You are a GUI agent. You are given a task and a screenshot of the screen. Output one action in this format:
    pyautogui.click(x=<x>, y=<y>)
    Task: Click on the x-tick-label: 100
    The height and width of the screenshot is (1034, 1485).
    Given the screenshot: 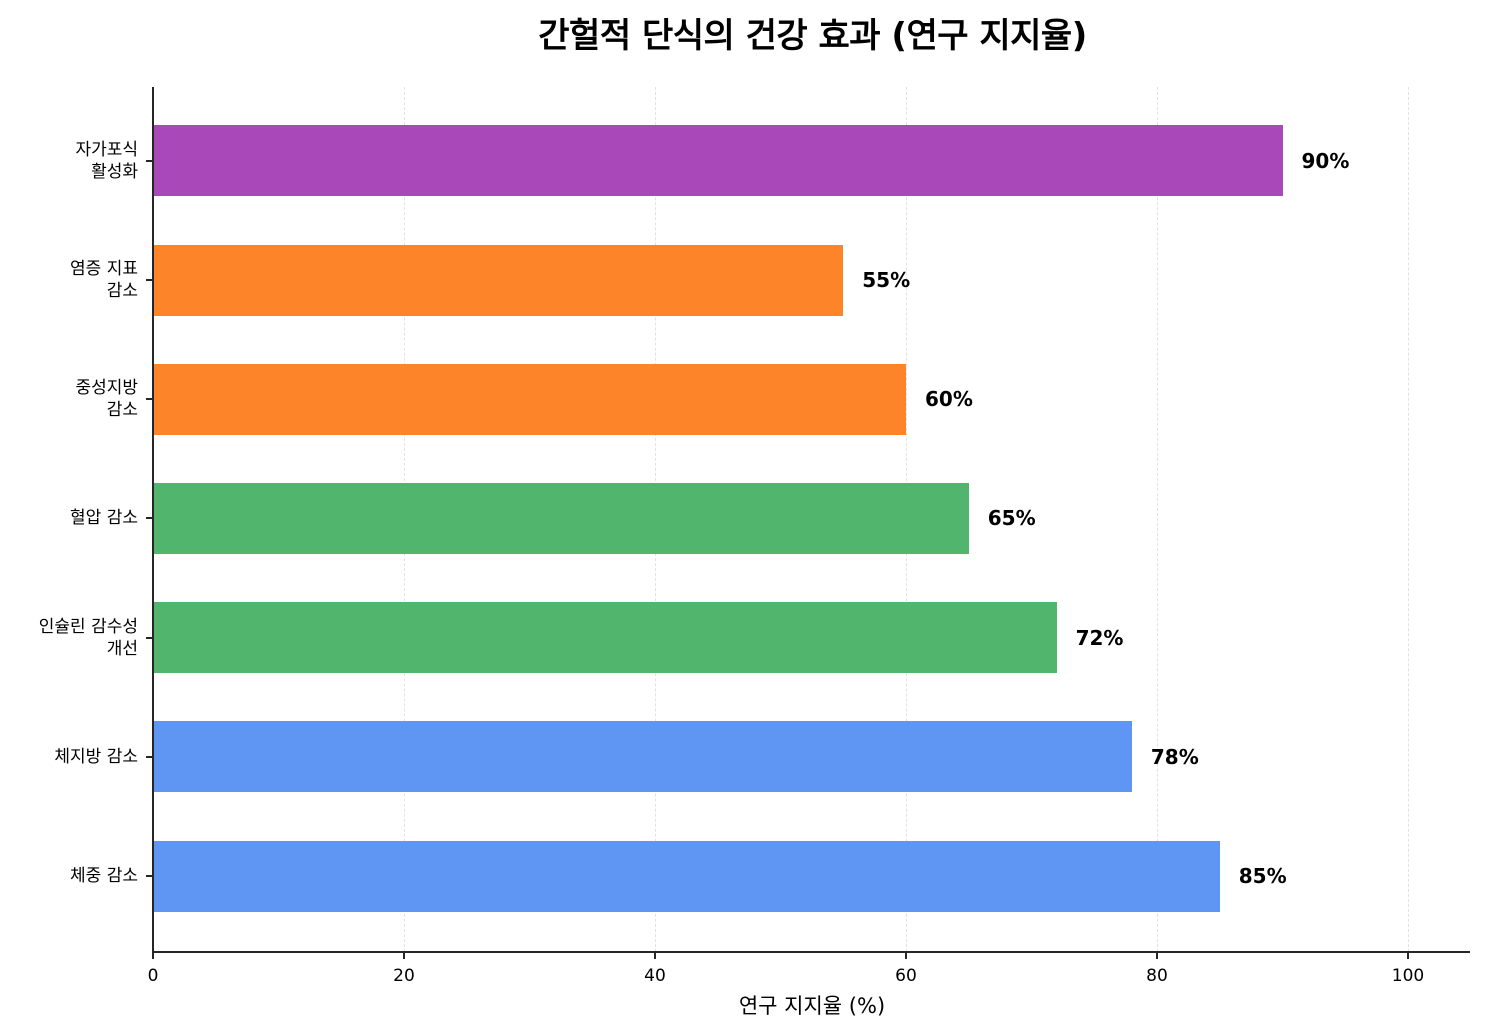 What is the action you would take?
    pyautogui.click(x=1408, y=976)
    